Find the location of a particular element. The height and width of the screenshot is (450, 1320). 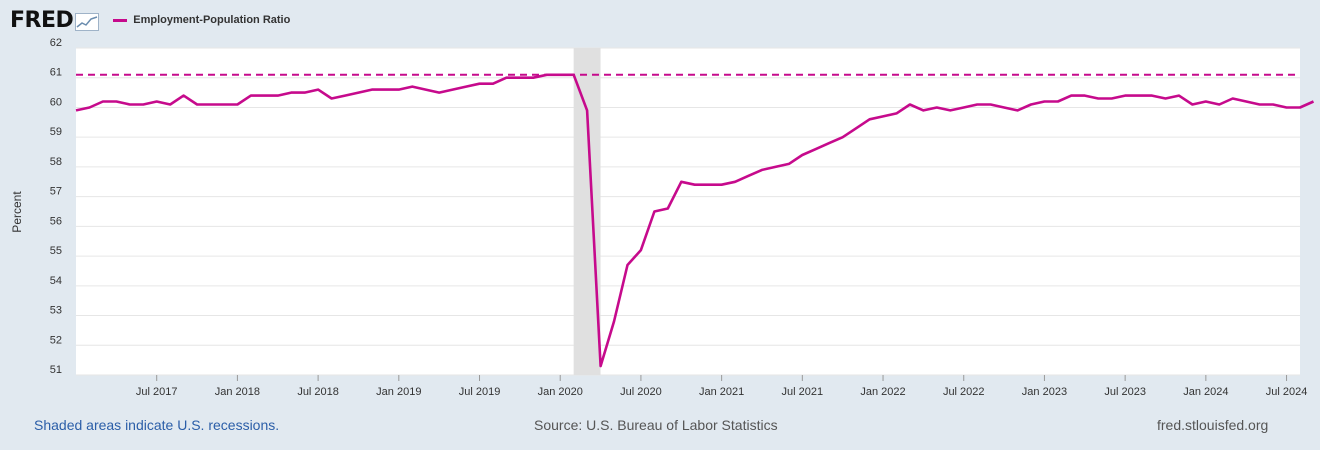

recession-shading is located at coordinates (587, 211).